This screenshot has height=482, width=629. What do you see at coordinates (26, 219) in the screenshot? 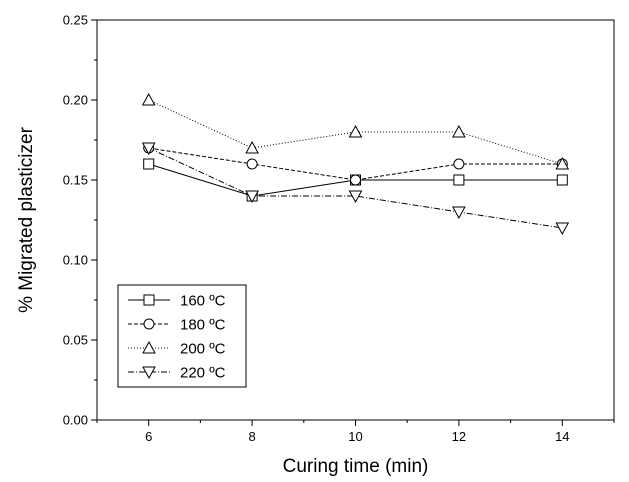
I see `y-axis-title: % Migrated plasticizer` at bounding box center [26, 219].